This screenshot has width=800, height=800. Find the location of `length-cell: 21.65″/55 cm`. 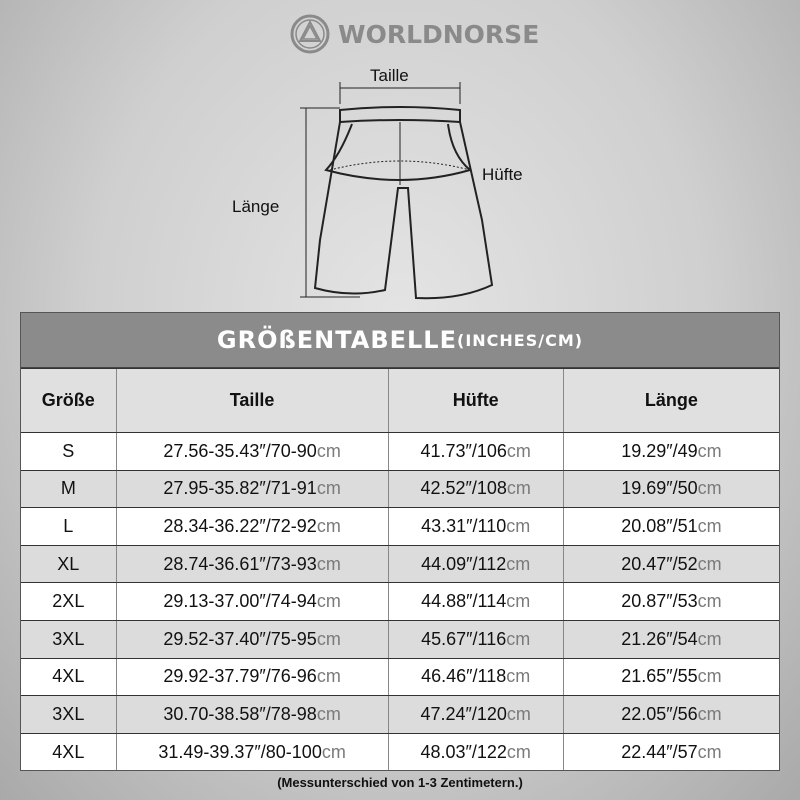

length-cell: 21.65″/55 cm is located at coordinates (670, 677).